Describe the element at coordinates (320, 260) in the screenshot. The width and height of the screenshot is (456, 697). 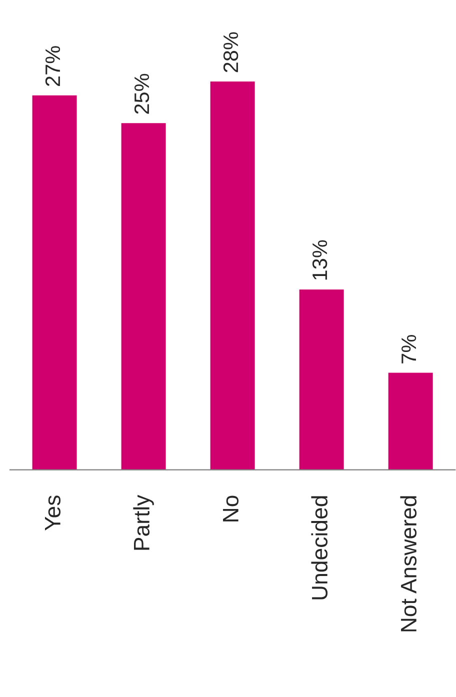
I see `data-label: 13%` at that location.